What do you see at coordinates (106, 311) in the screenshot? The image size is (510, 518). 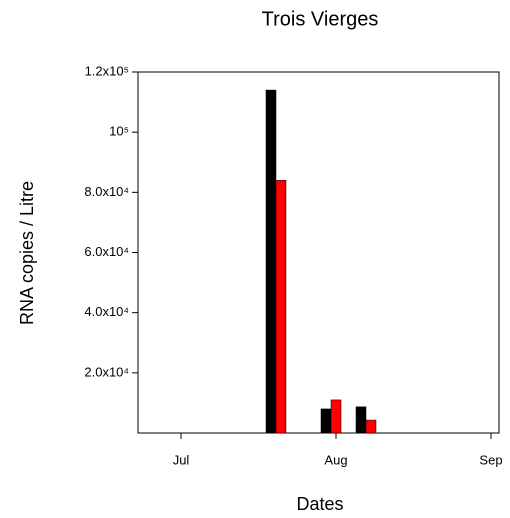 I see `y-tick-label: 4.0x10⁴` at bounding box center [106, 311].